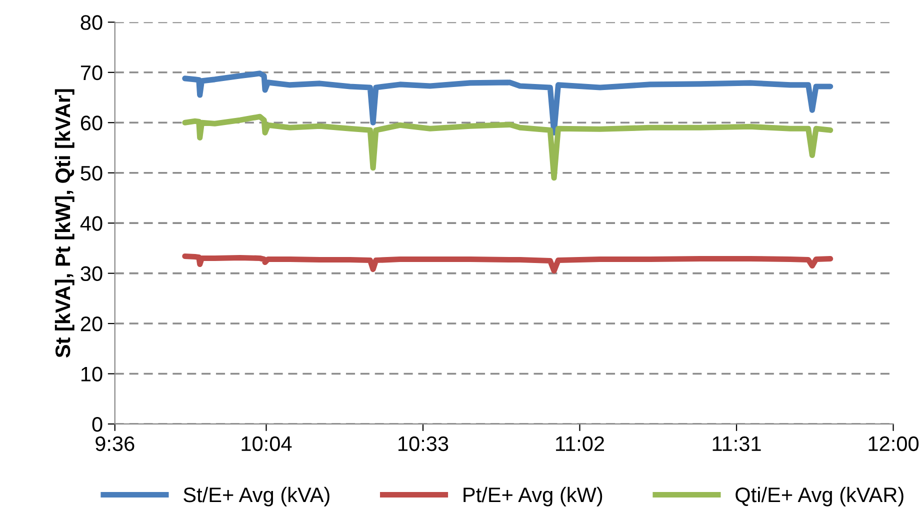 The image size is (919, 528). I want to click on y-tick-label: 80, so click(91, 22).